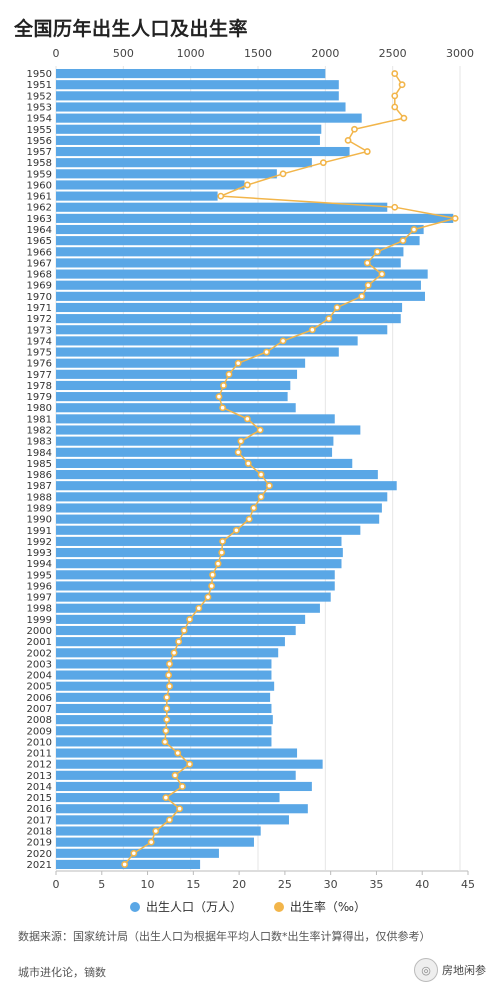 Image resolution: width=496 pixels, height=992 pixels. Describe the element at coordinates (455, 218) in the screenshot. I see `rate-point-1963` at that location.